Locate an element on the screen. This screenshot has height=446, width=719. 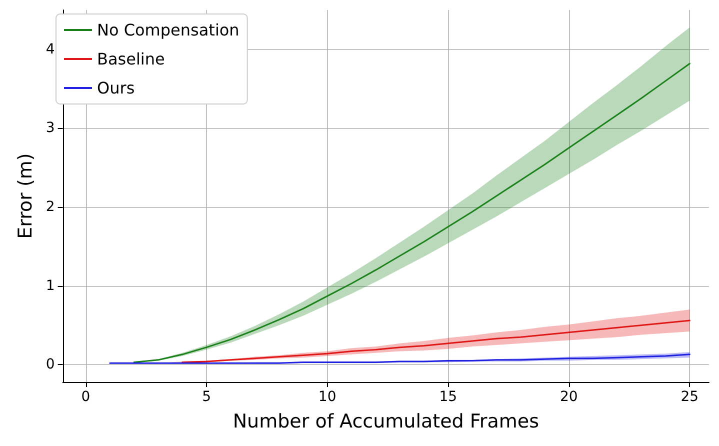
x-tick-label: 5 is located at coordinates (206, 397).